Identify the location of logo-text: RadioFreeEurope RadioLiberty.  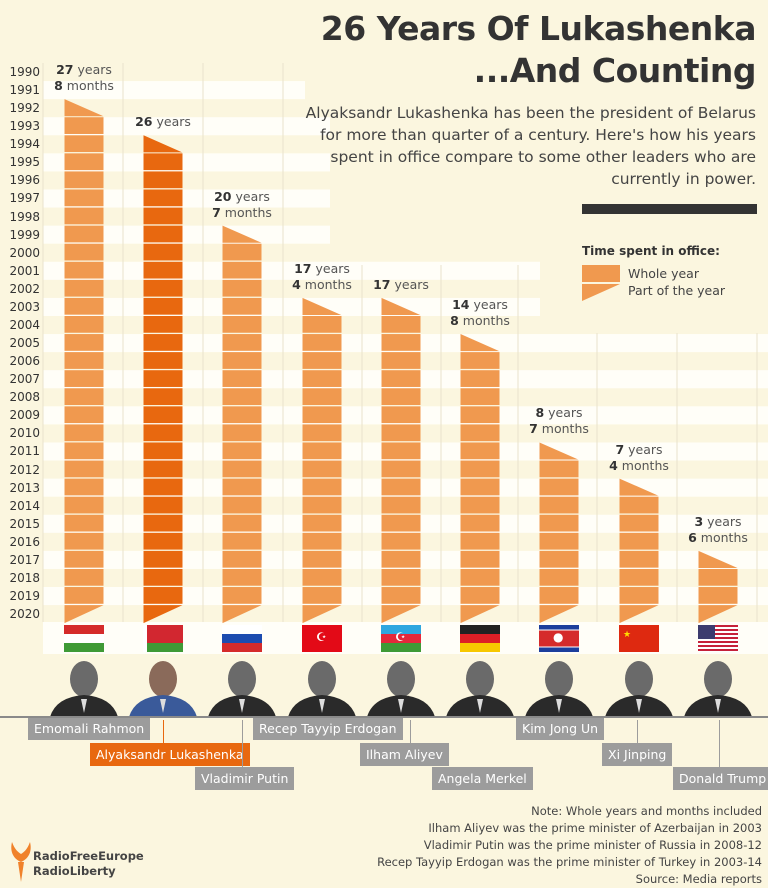
(88, 864).